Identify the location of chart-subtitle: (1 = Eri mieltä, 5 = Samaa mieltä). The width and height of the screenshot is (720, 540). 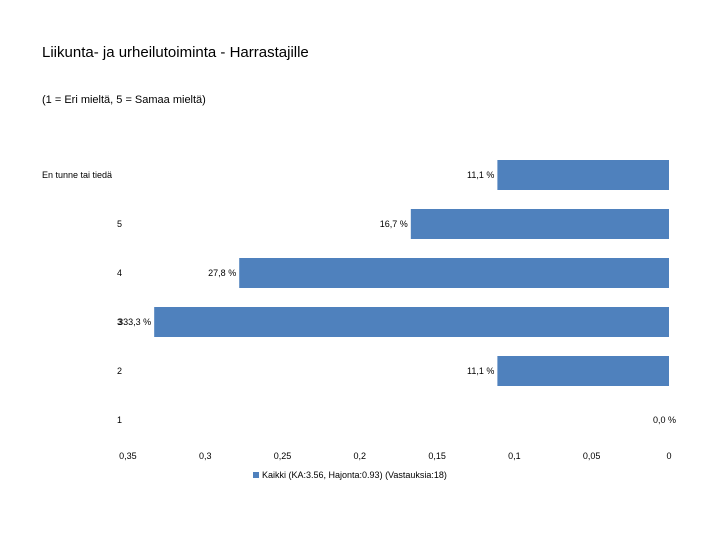
(124, 100).